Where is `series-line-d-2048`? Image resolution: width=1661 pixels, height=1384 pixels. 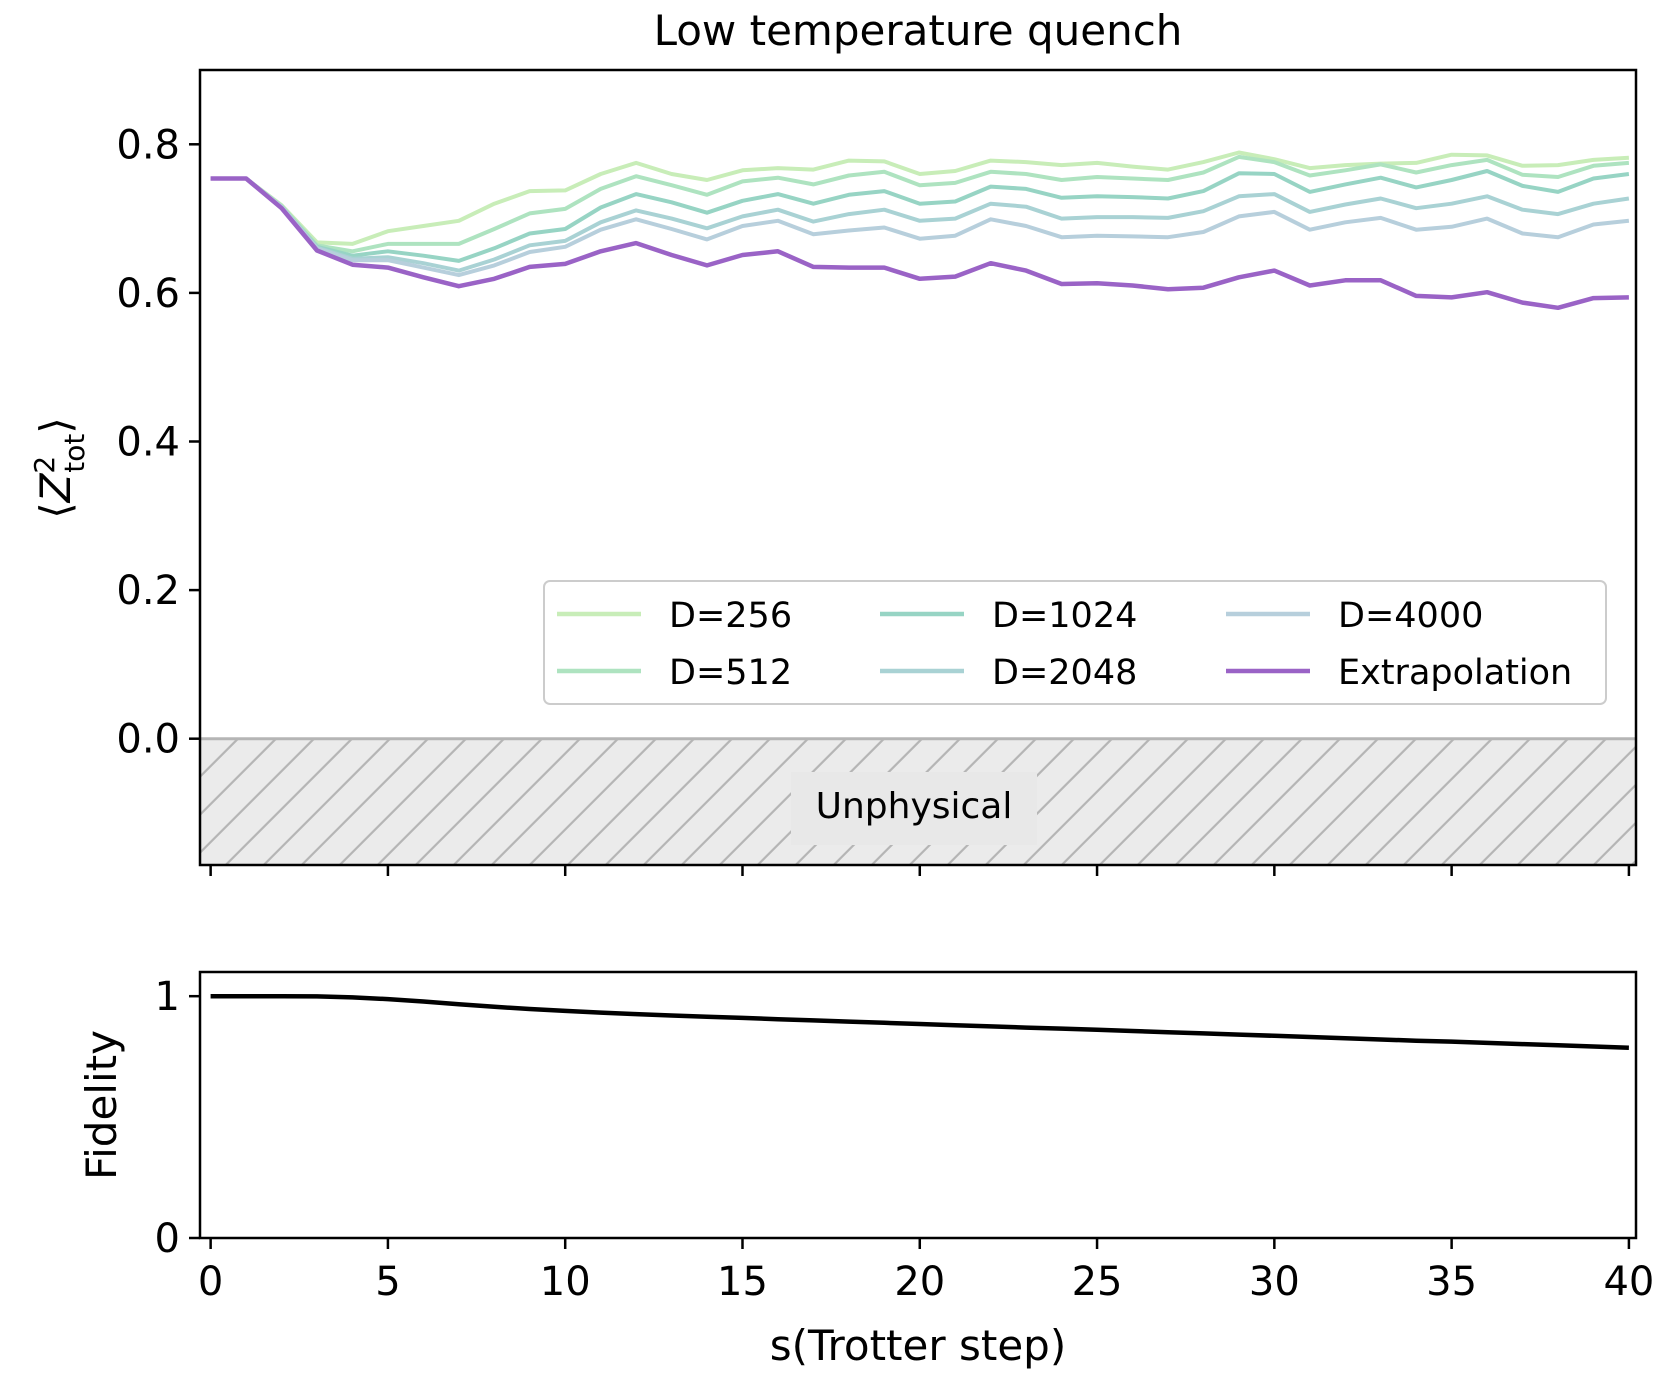
series-line-d-2048 is located at coordinates (920, 224).